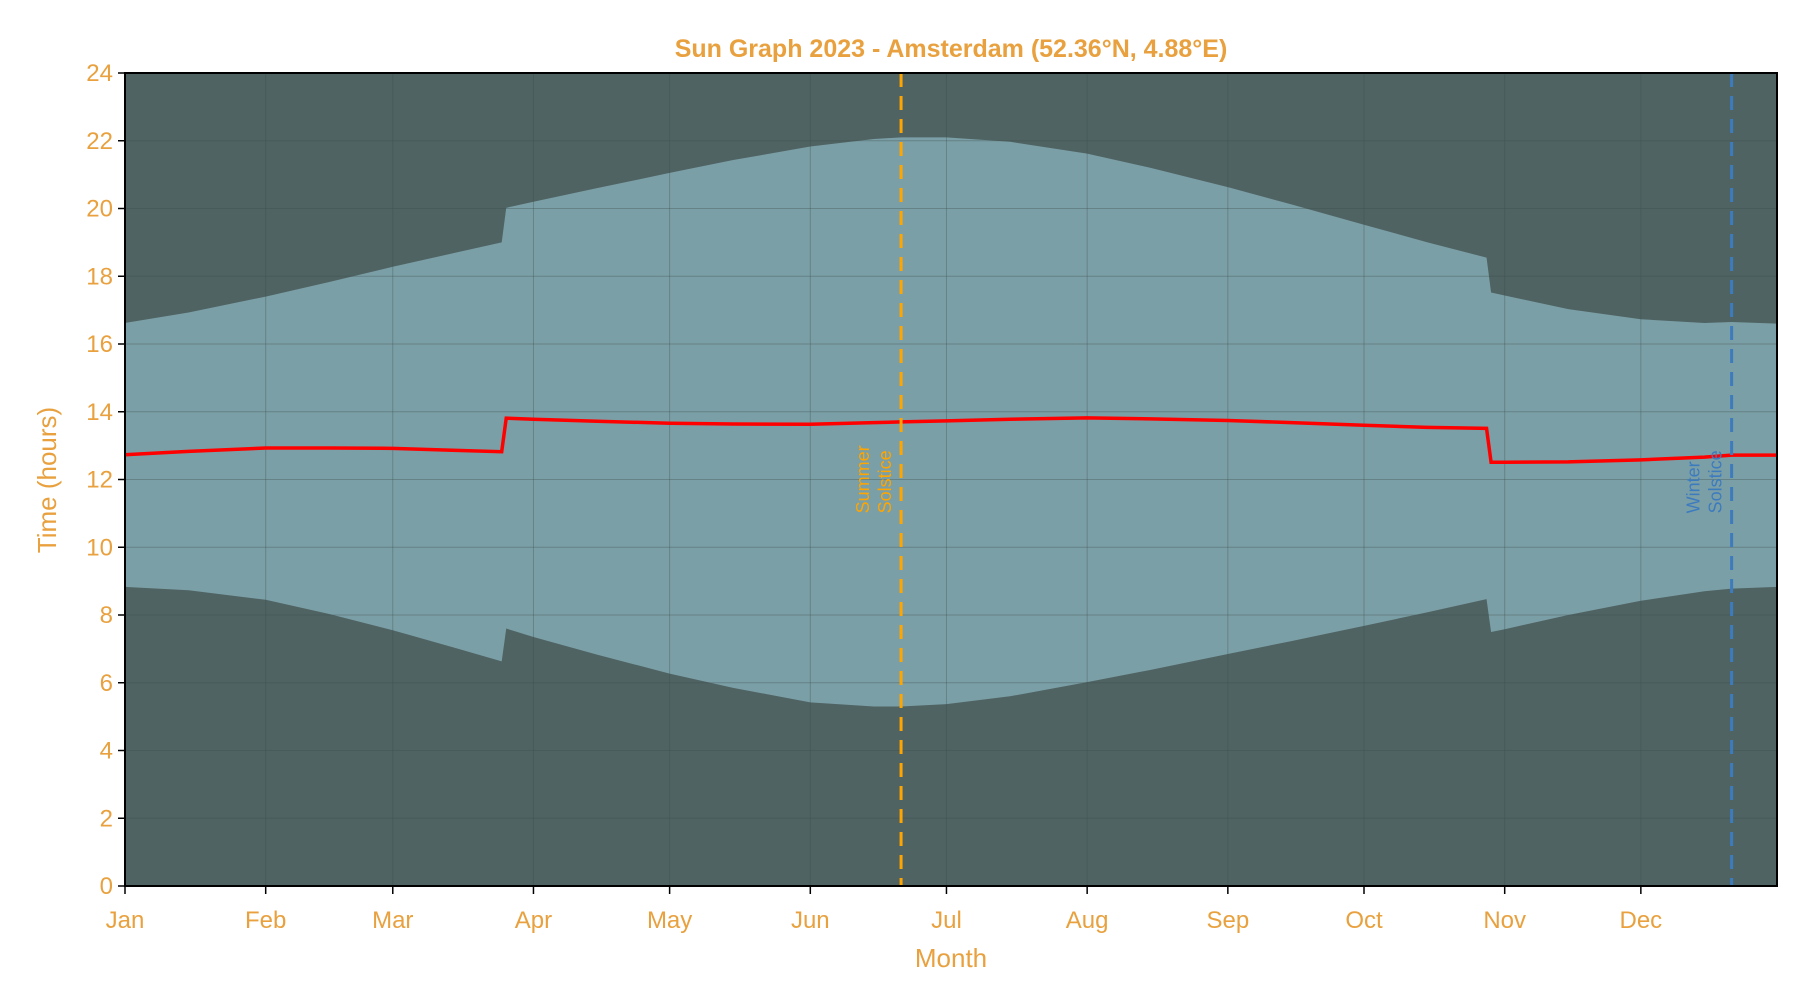 The image size is (1800, 1000). Describe the element at coordinates (99, 412) in the screenshot. I see `y-tick-label: 14` at that location.